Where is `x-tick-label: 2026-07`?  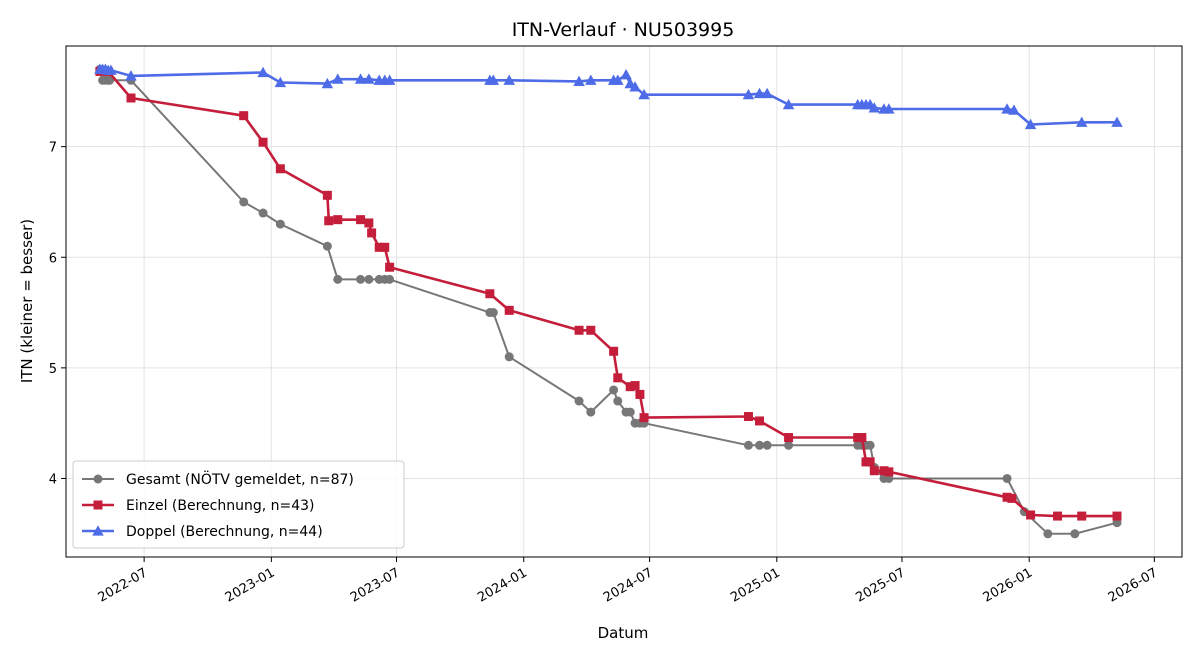 x-tick-label: 2026-07 is located at coordinates (1133, 585).